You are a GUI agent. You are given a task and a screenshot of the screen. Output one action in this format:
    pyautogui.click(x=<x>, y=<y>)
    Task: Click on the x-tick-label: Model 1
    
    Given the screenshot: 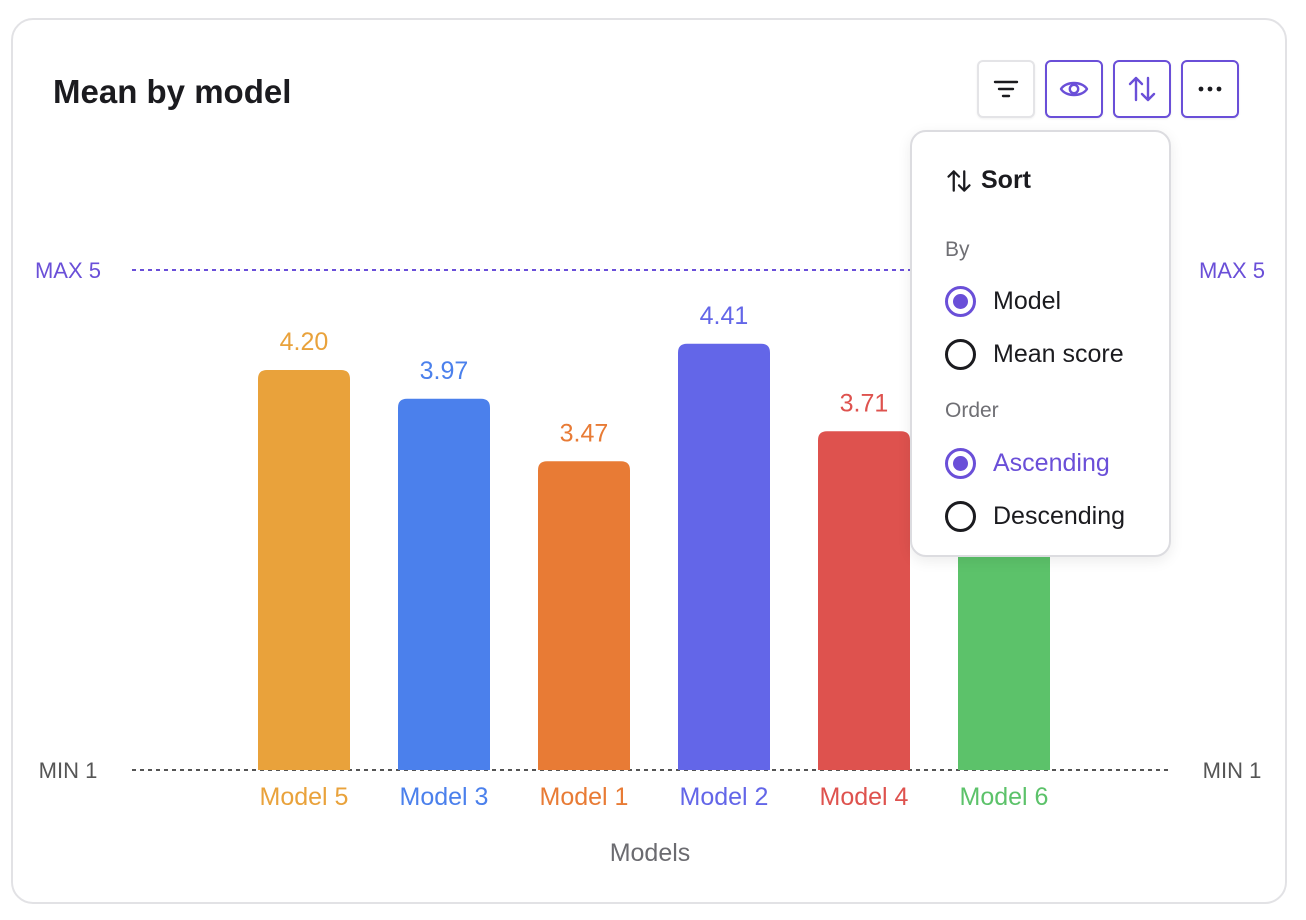 What is the action you would take?
    pyautogui.click(x=584, y=797)
    